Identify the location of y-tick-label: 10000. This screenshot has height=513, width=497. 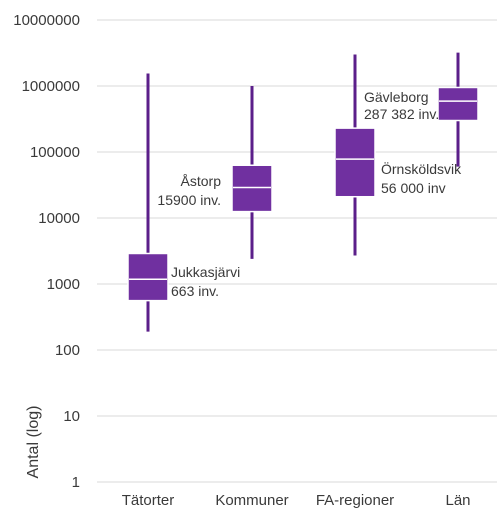
(59, 218).